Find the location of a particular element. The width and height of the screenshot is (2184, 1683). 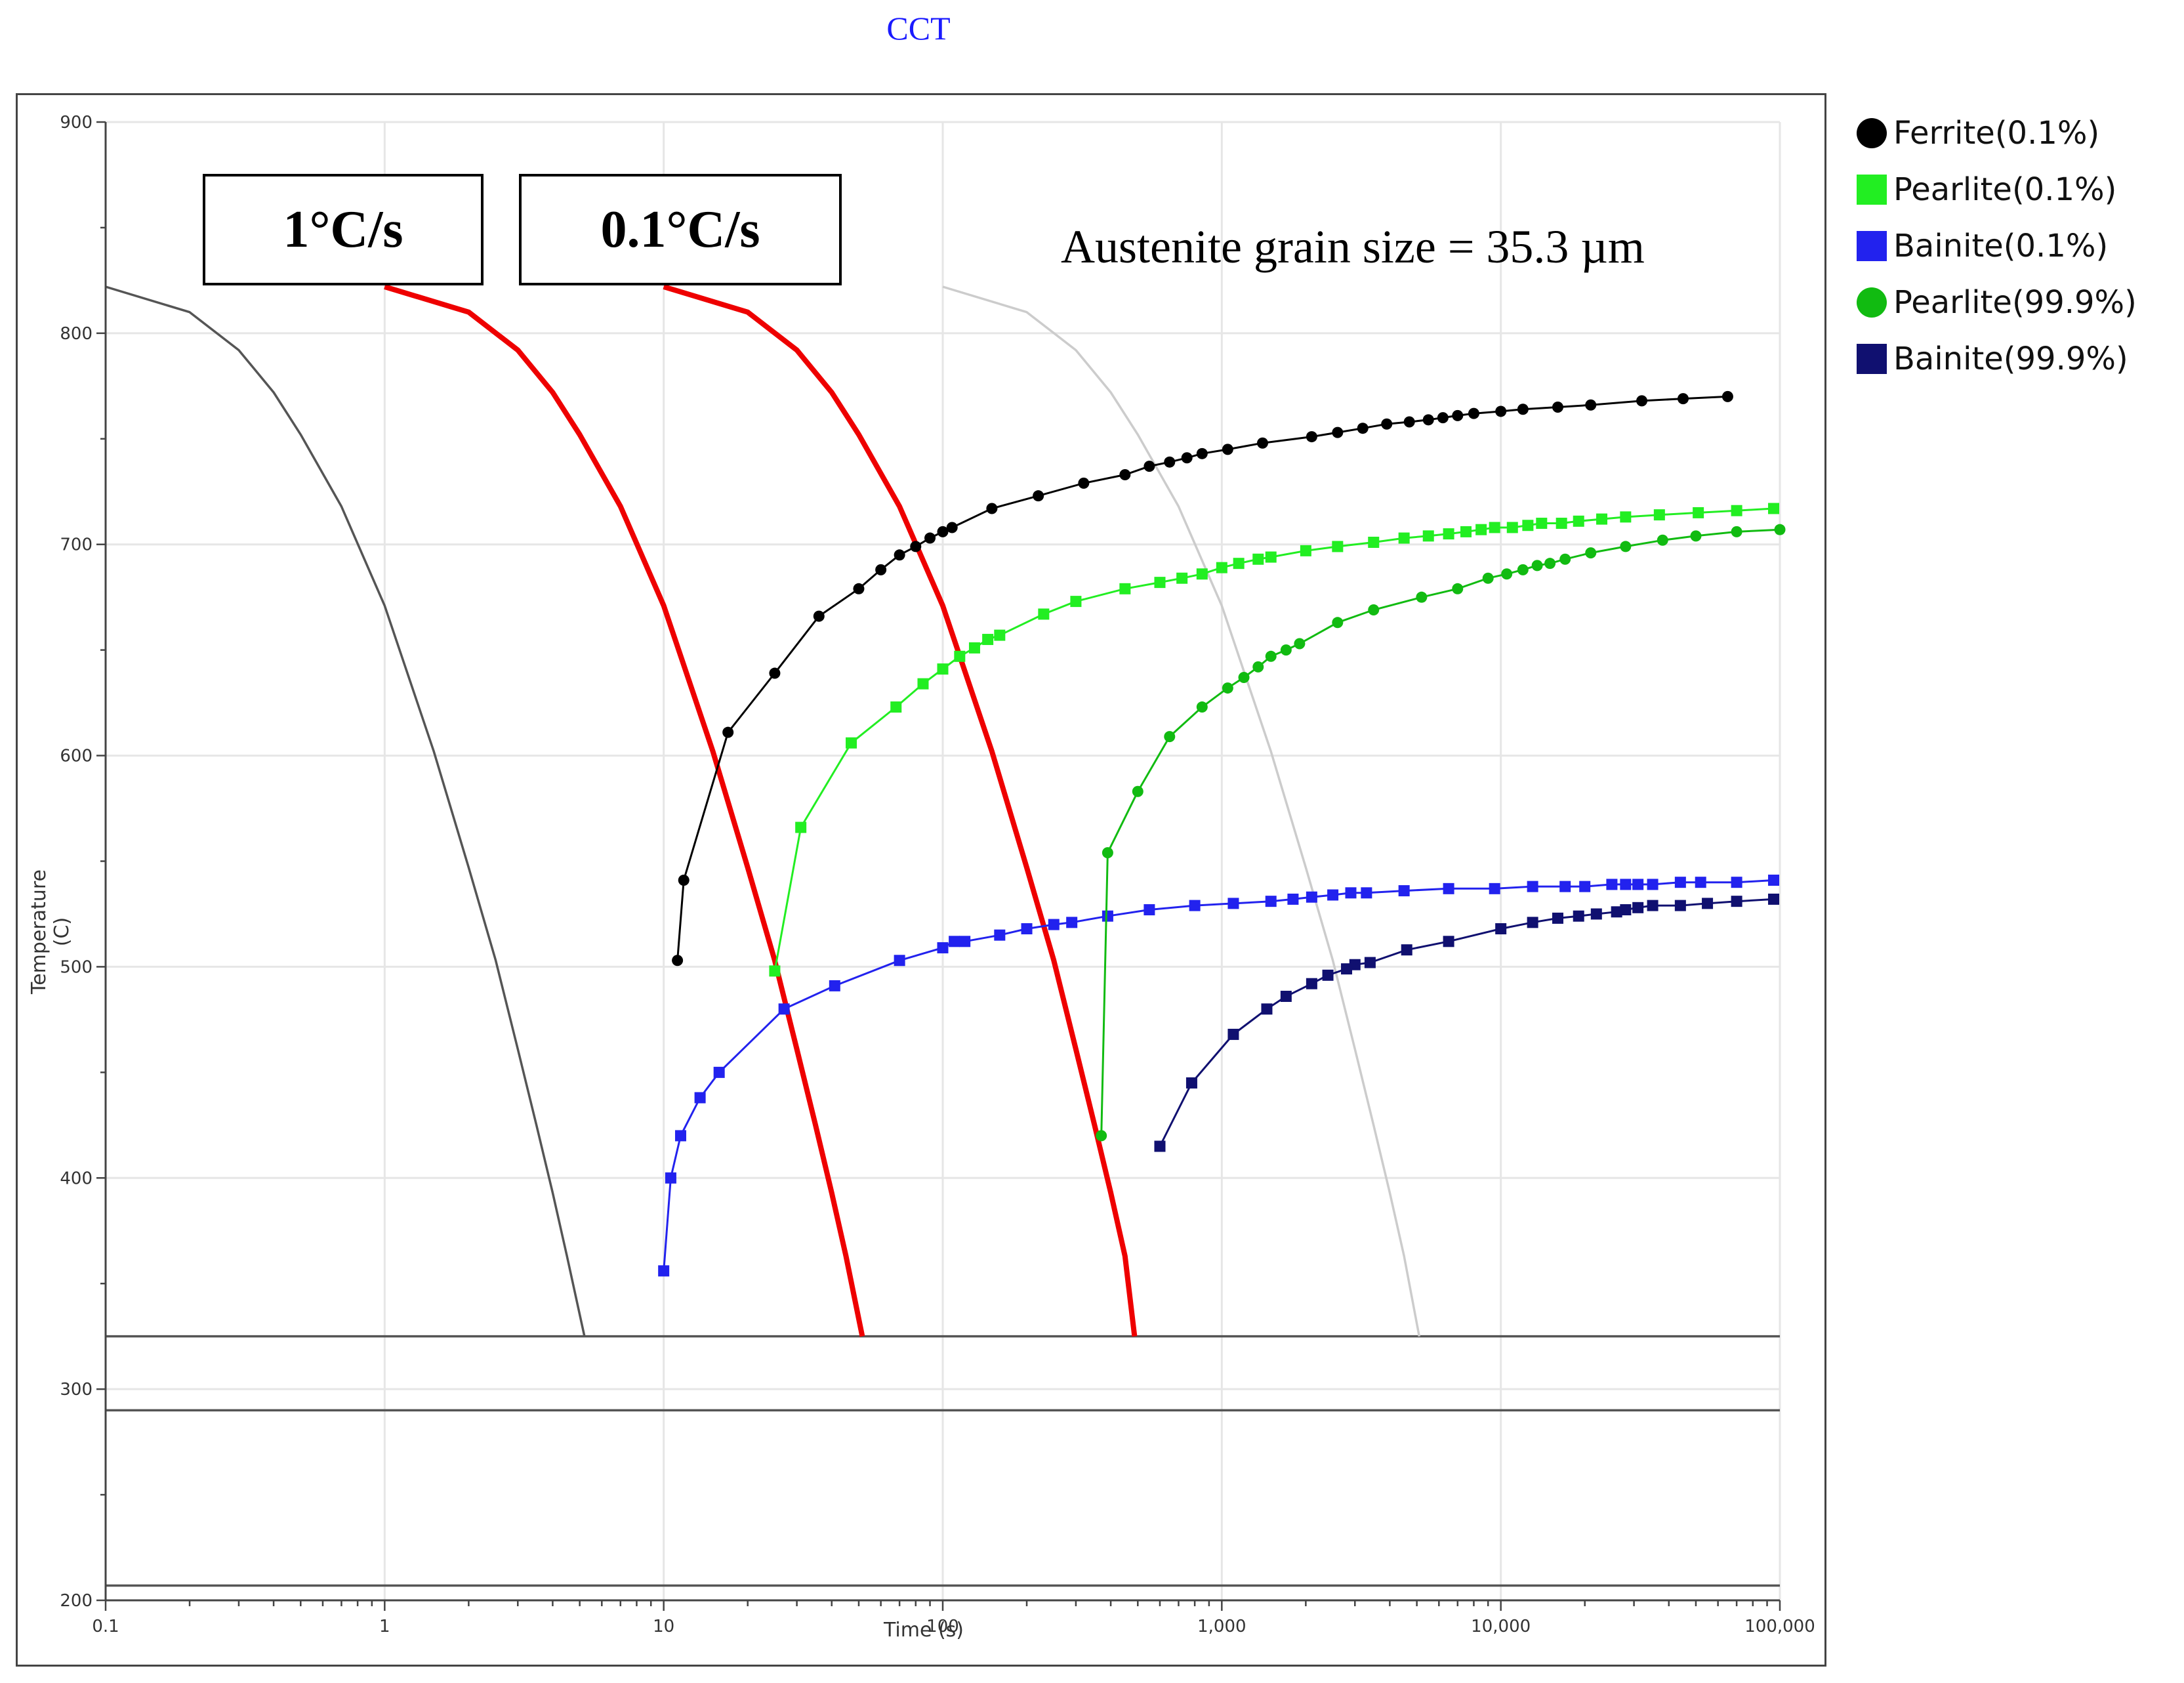

y-tick-label: 800 is located at coordinates (76, 334).